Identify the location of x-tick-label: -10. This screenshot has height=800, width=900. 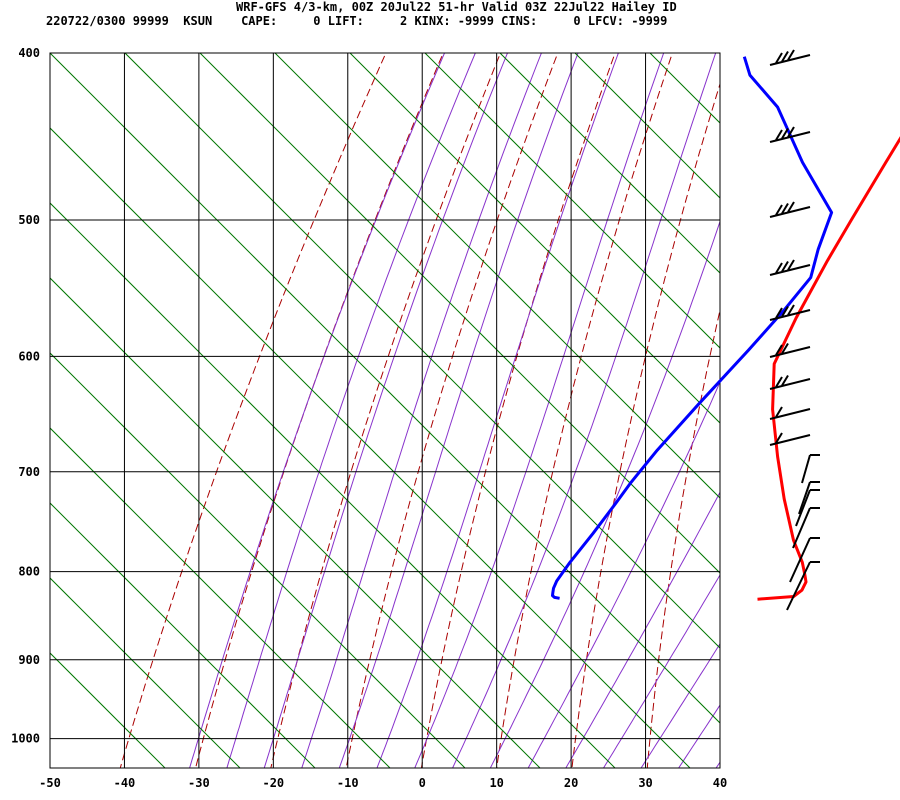
(348, 783).